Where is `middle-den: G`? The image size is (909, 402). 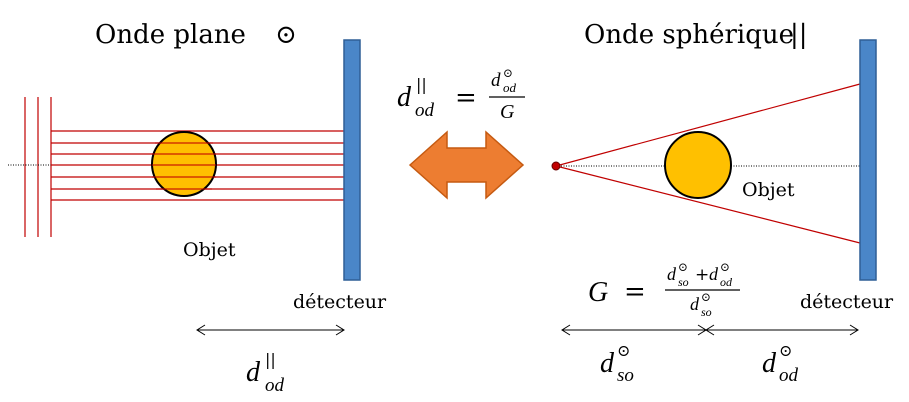
middle-den: G is located at coordinates (507, 112).